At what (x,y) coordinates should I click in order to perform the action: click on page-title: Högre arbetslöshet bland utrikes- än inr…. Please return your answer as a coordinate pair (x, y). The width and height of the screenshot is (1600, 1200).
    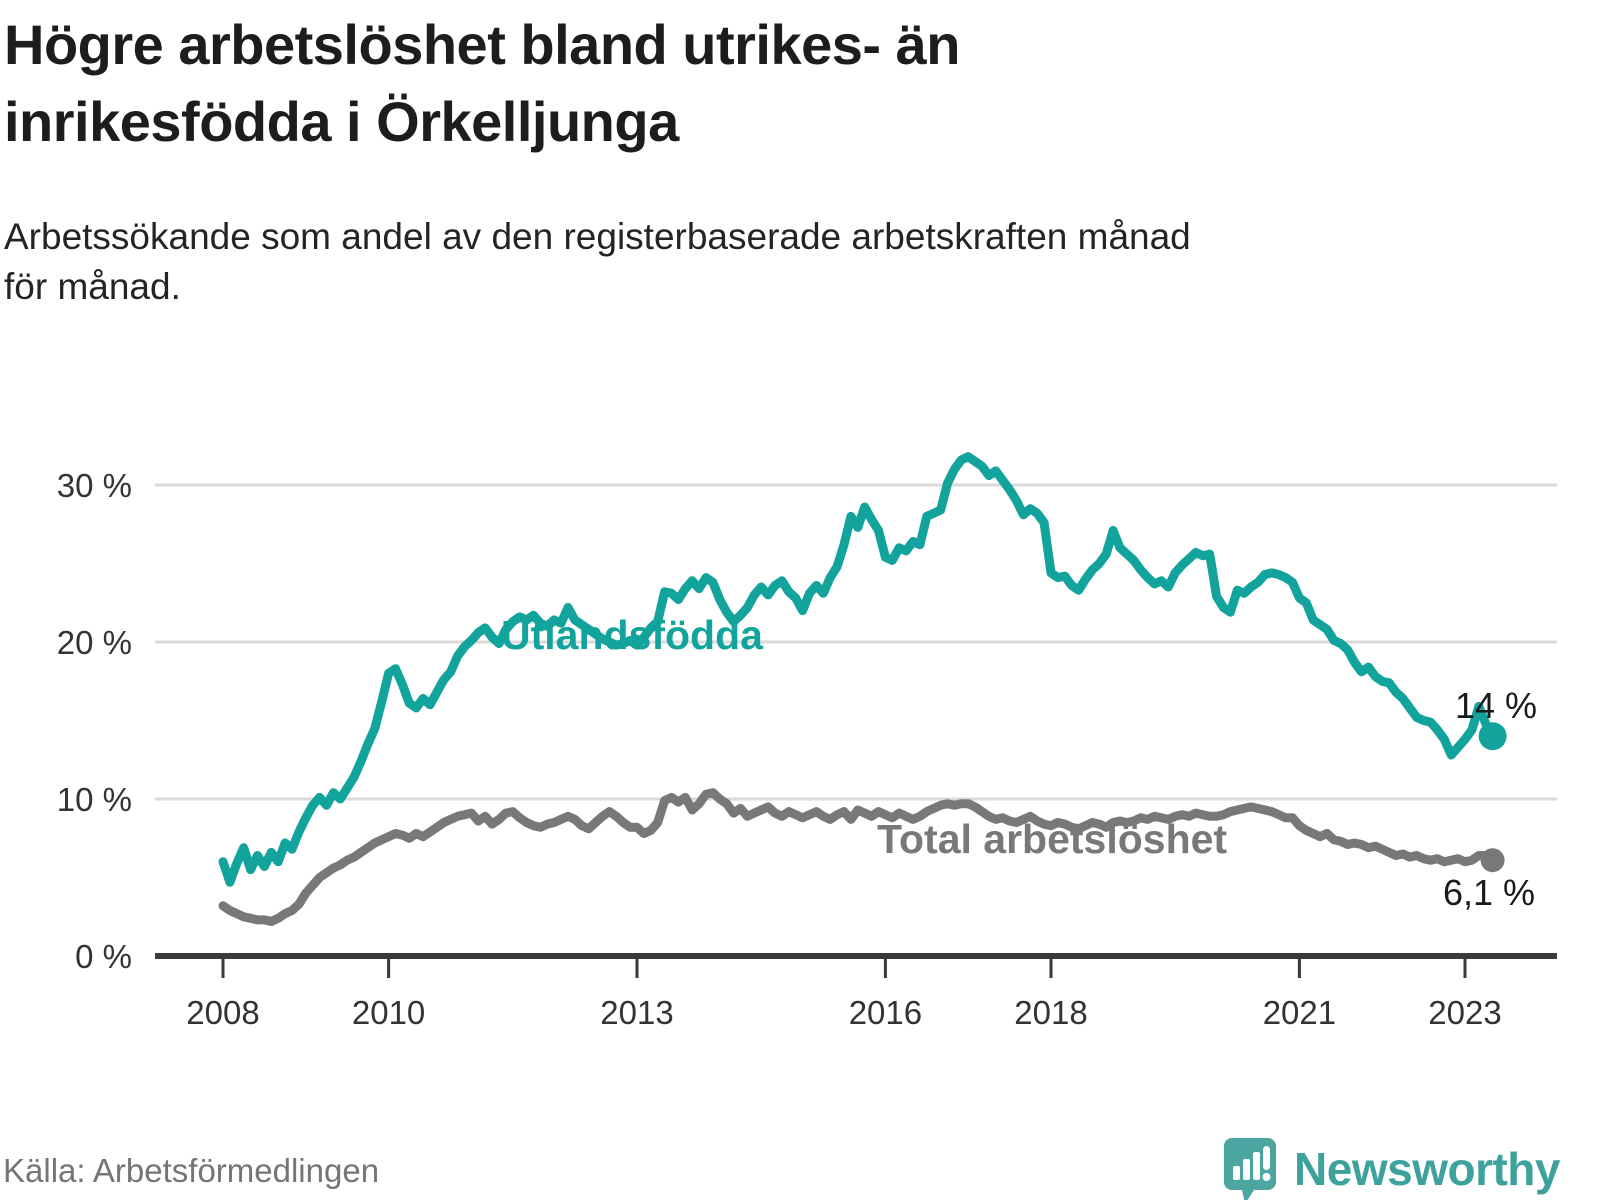
    Looking at the image, I should click on (644, 83).